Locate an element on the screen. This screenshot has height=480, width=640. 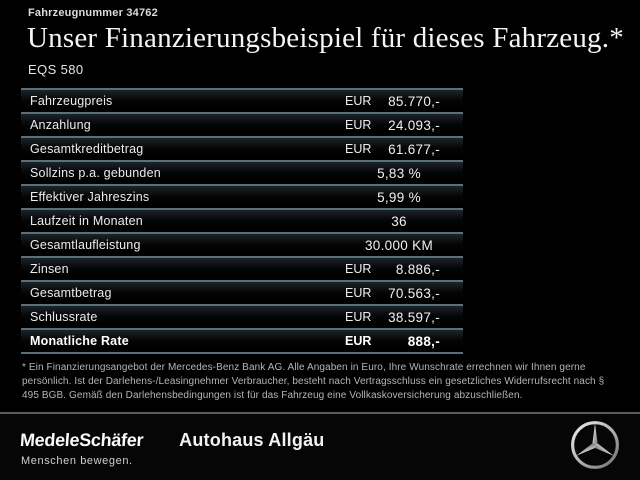
table-row: Monatliche Rate EUR 888,- is located at coordinates (242, 341).